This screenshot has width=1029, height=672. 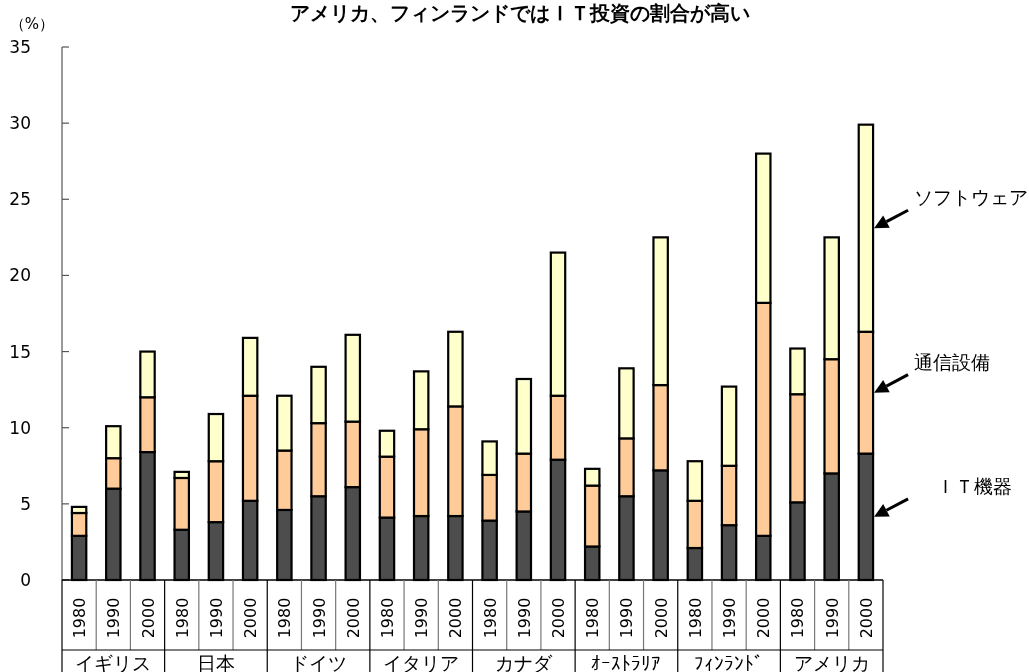 I want to click on y-tick-label: 30, so click(x=20, y=123).